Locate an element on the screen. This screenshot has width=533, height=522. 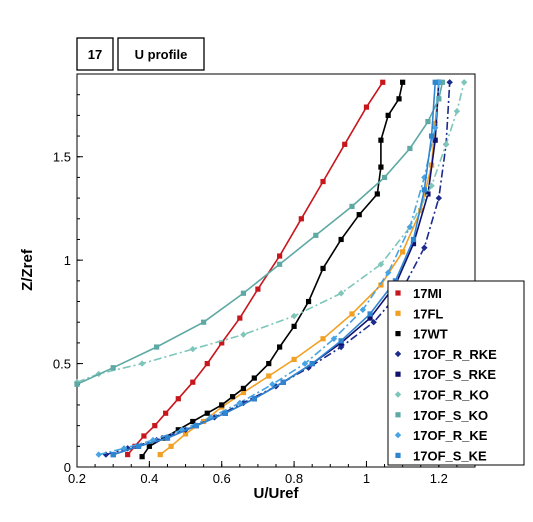
case-tag: 17 is located at coordinates (95, 54).